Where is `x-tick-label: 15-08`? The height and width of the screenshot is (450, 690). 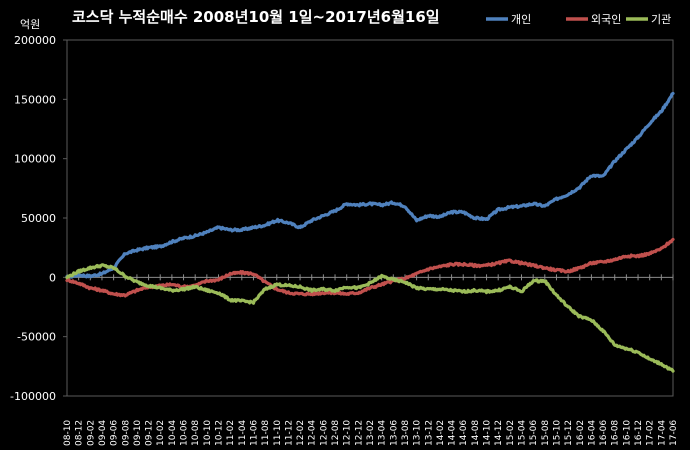 x-tick-label: 15-08 is located at coordinates (546, 433).